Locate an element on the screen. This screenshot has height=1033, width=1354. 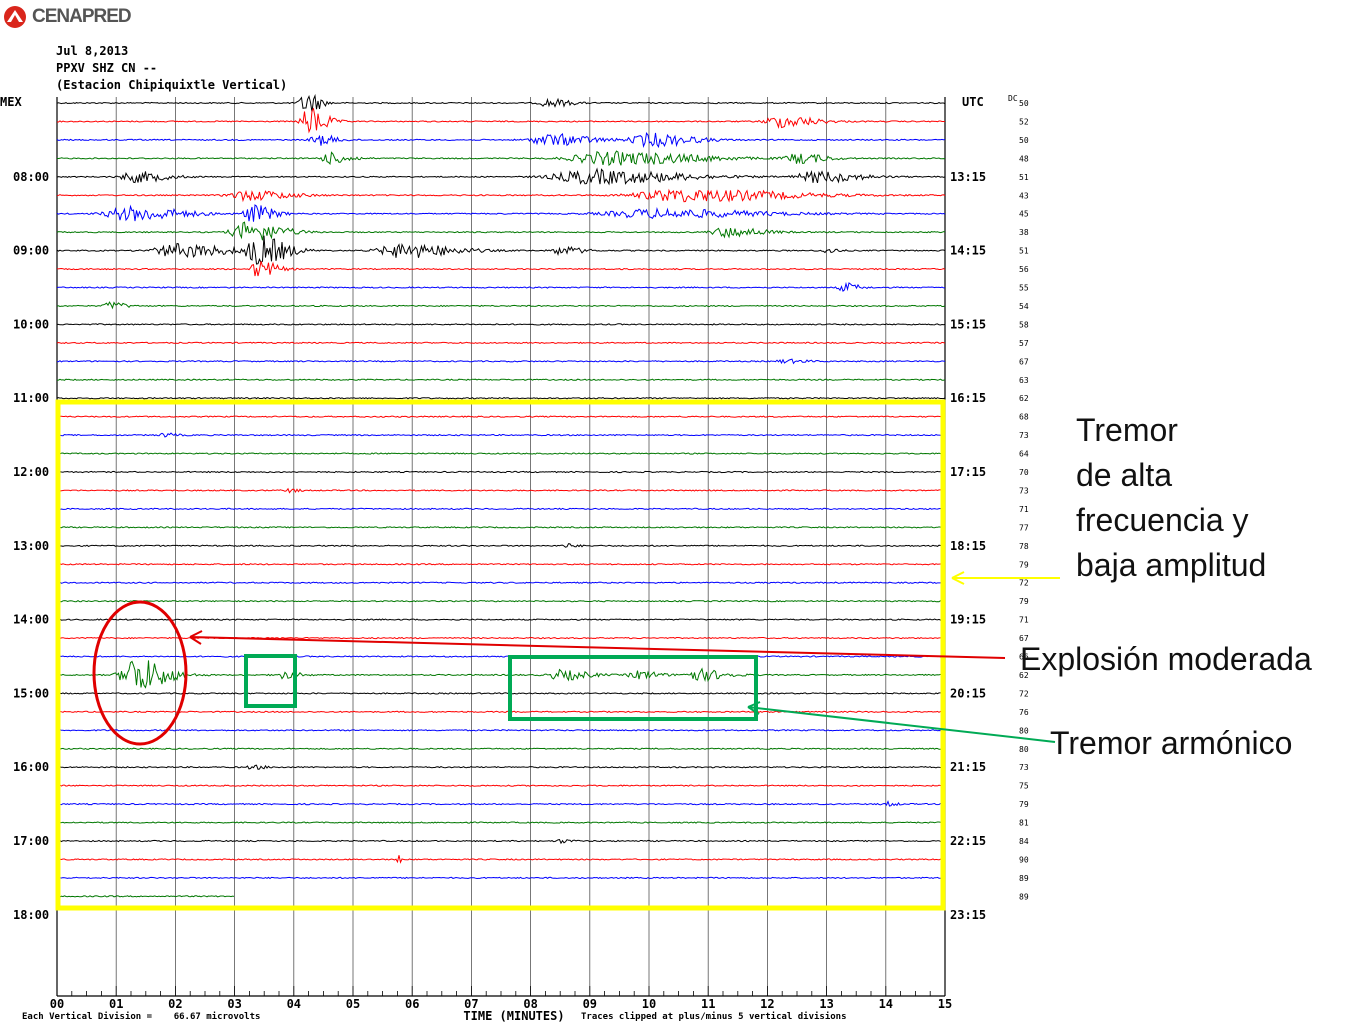
x-tick-label: 07 is located at coordinates (471, 1004).